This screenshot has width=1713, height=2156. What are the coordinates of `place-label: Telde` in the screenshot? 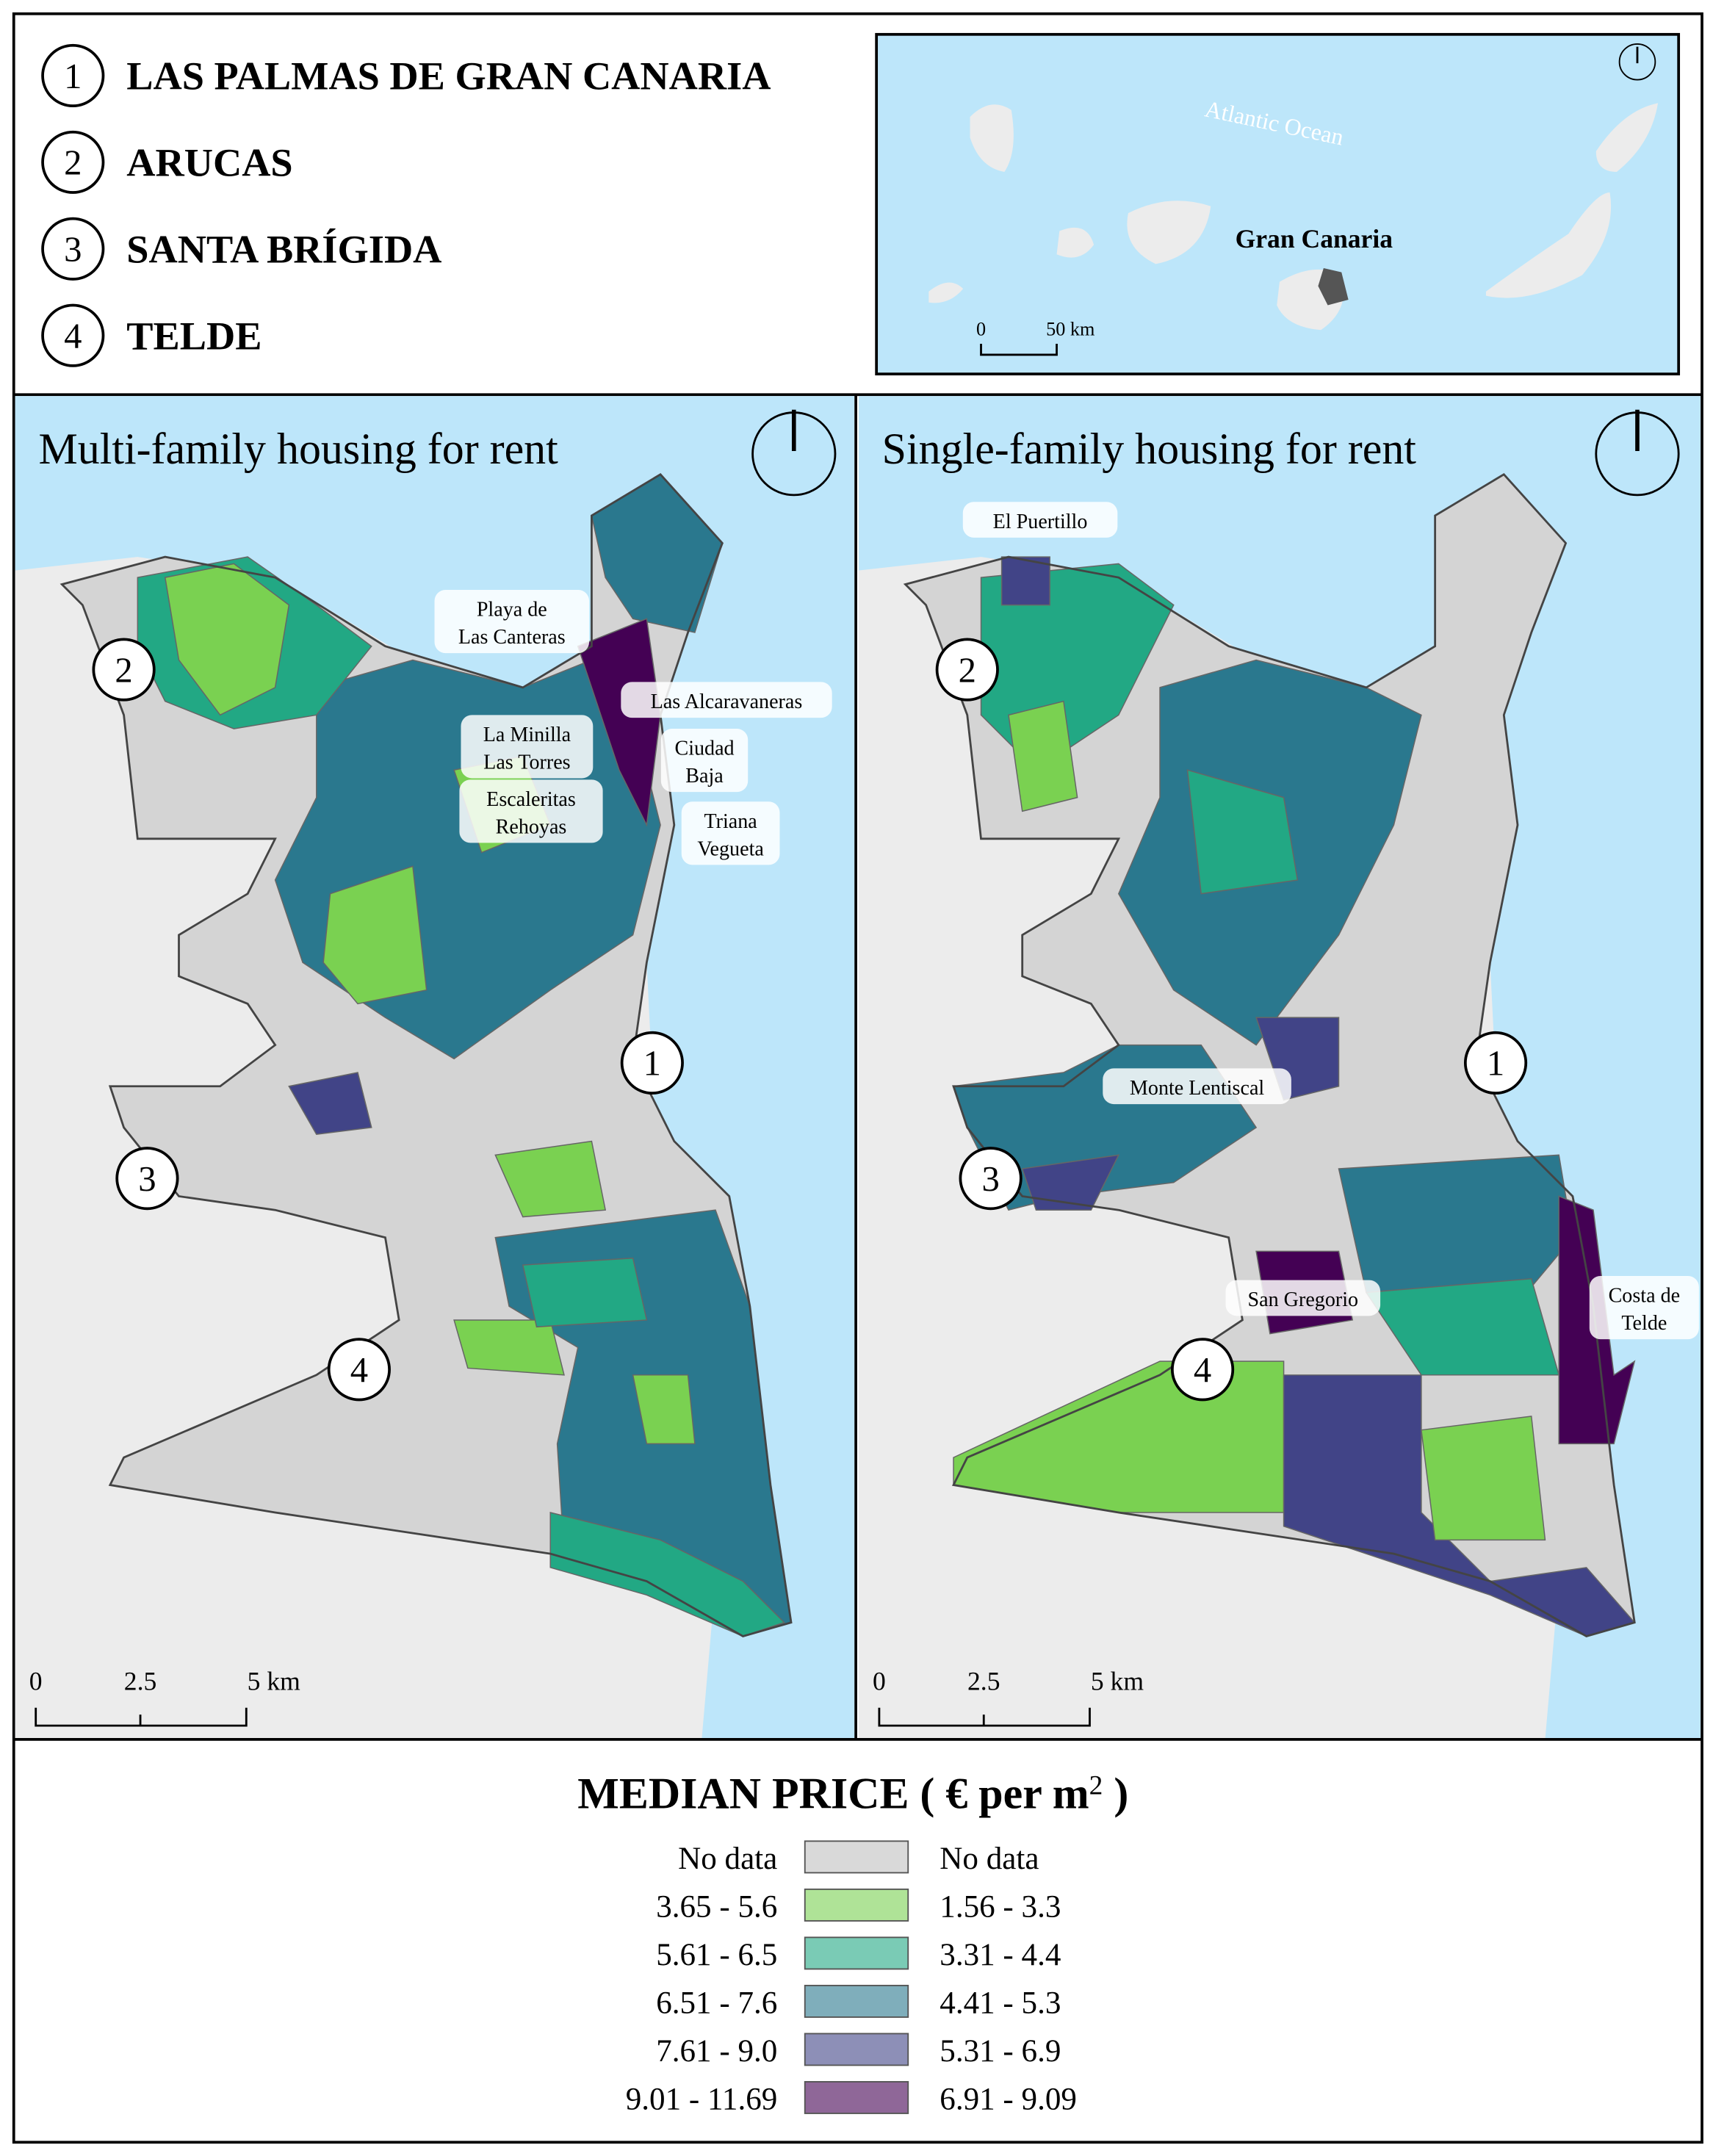 It's located at (1644, 1323).